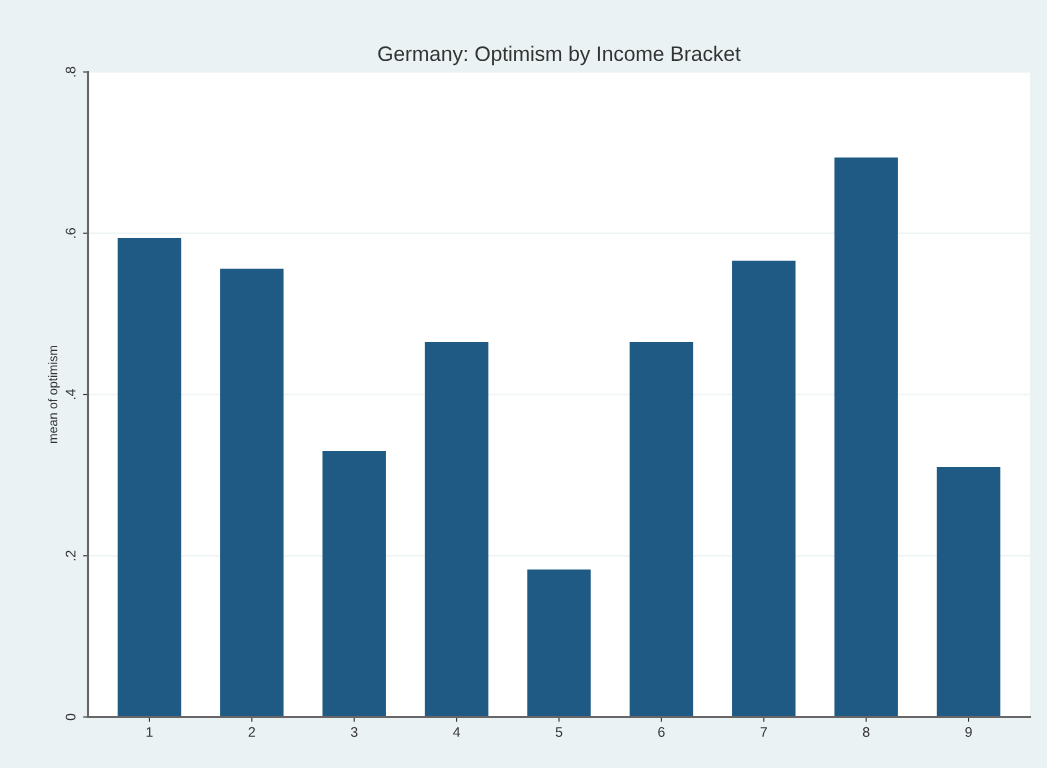  Describe the element at coordinates (70, 233) in the screenshot. I see `y-tick-label: .6` at that location.